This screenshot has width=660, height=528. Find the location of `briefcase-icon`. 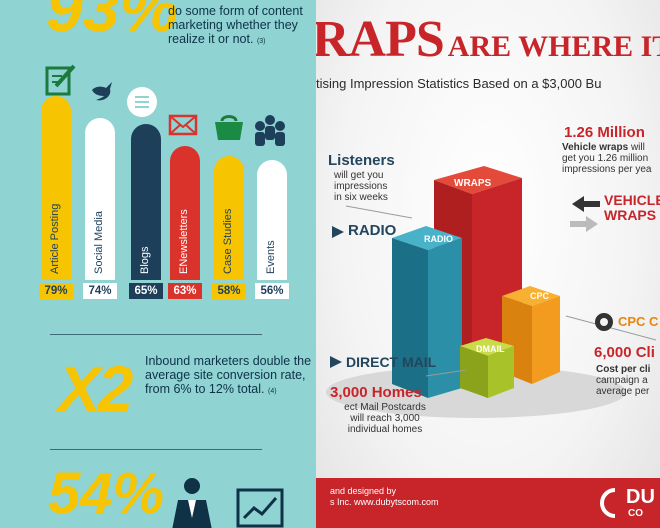

briefcase-icon is located at coordinates (229, 127).